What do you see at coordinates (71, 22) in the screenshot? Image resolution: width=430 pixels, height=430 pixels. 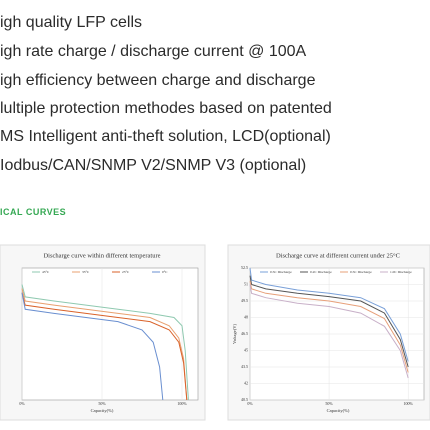 I see `feature: igh quality LFP cells` at bounding box center [71, 22].